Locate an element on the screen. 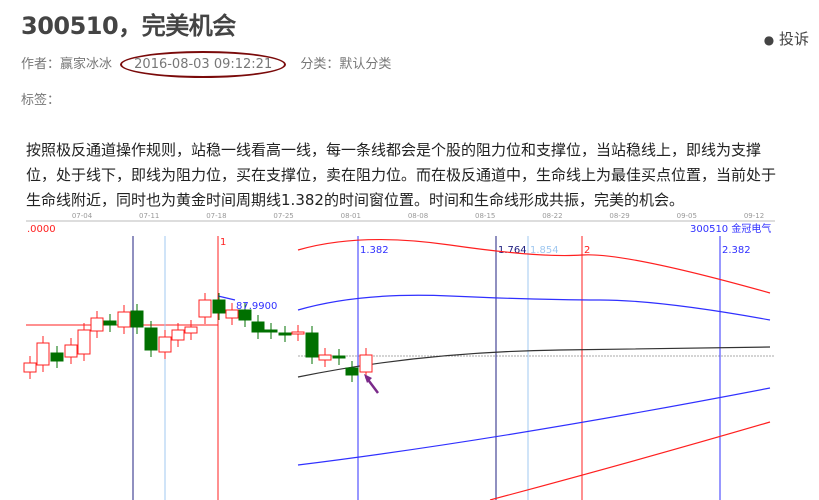 The width and height of the screenshot is (819, 500). date-tick: 08-15 is located at coordinates (485, 216).